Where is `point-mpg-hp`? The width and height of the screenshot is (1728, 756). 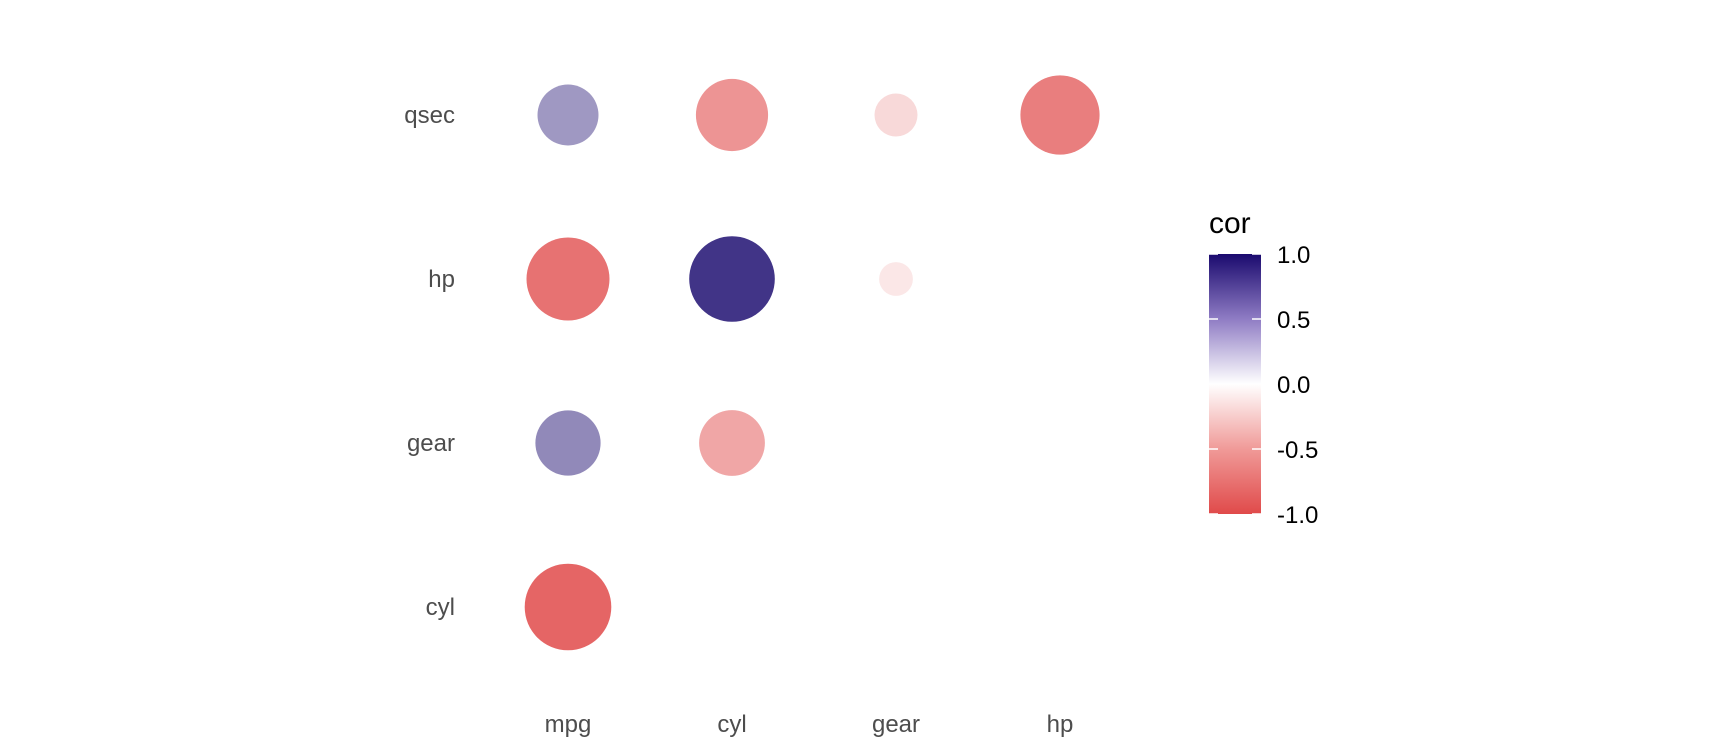 point-mpg-hp is located at coordinates (568, 279).